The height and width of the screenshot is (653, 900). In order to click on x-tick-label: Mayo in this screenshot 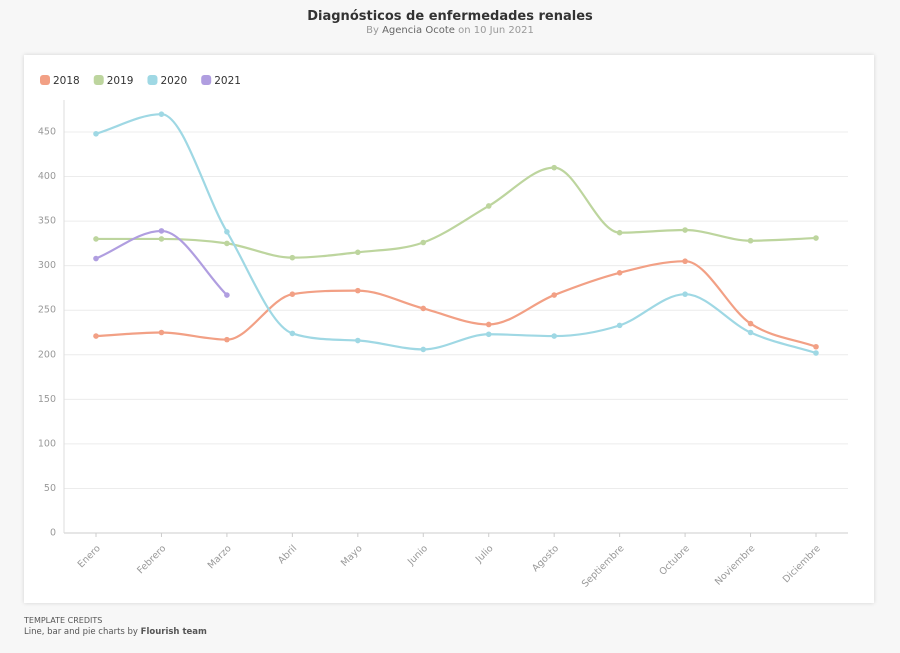, I will do `click(352, 556)`.